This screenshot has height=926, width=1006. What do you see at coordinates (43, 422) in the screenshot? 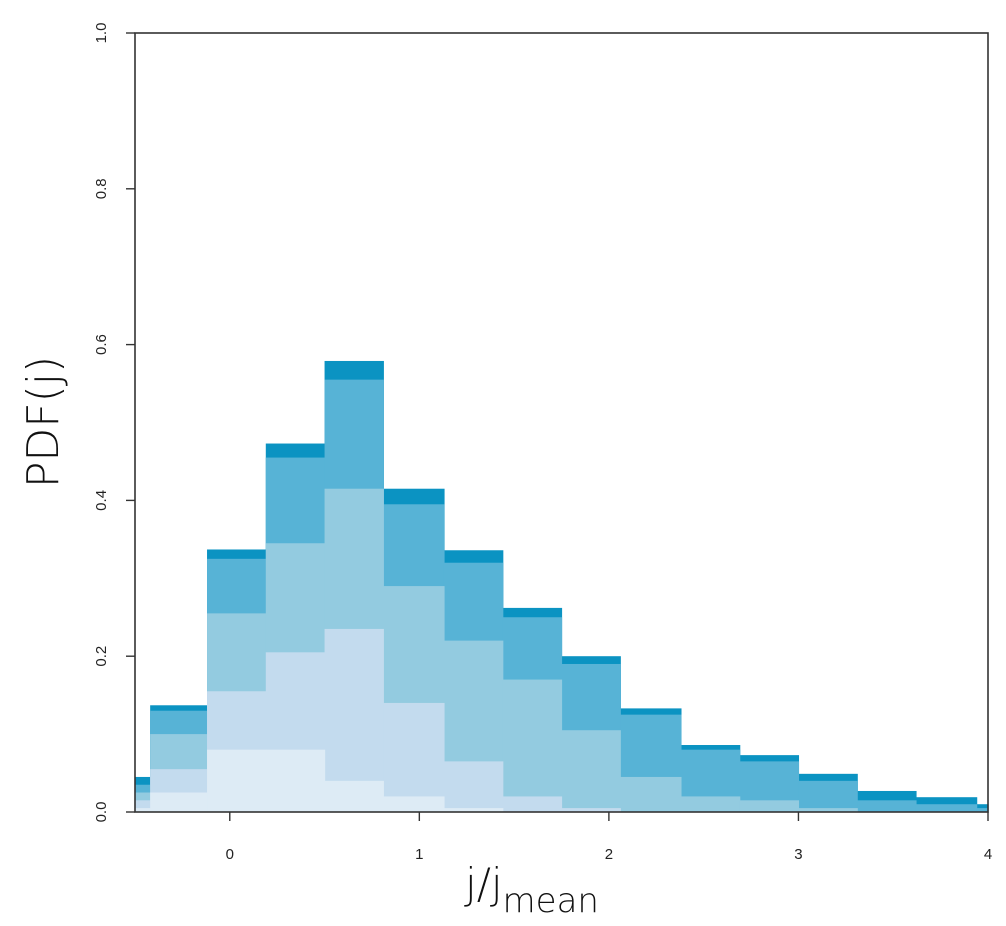
I see `y-axis-label: PDF(j)` at bounding box center [43, 422].